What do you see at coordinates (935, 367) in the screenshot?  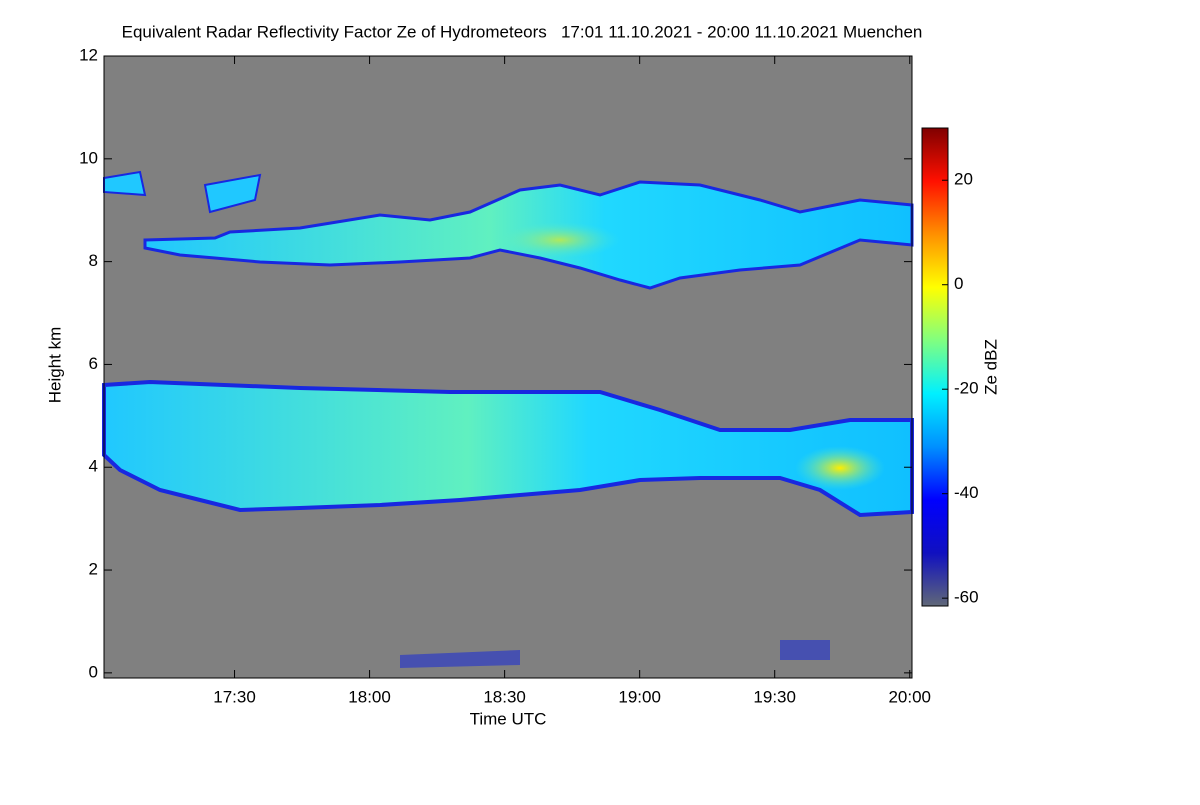 I see `colorbar` at bounding box center [935, 367].